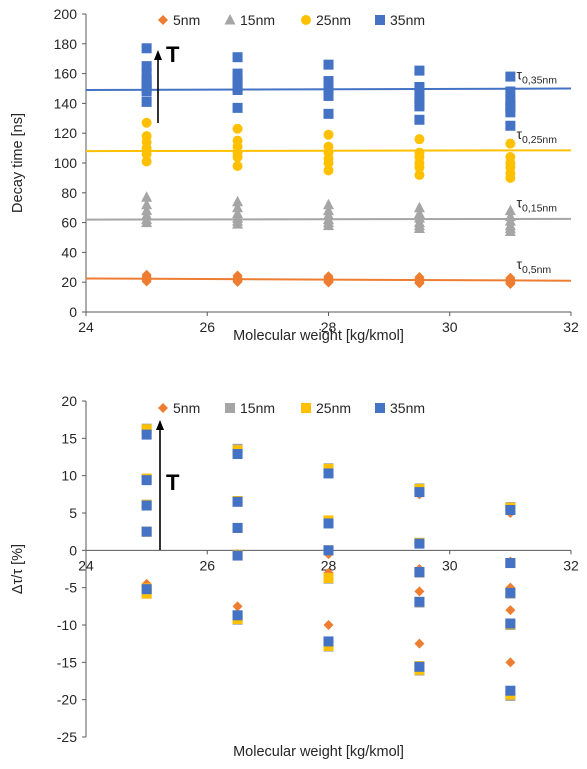 The width and height of the screenshot is (587, 769). I want to click on y-axis-label: Decay time [ns], so click(18, 163).